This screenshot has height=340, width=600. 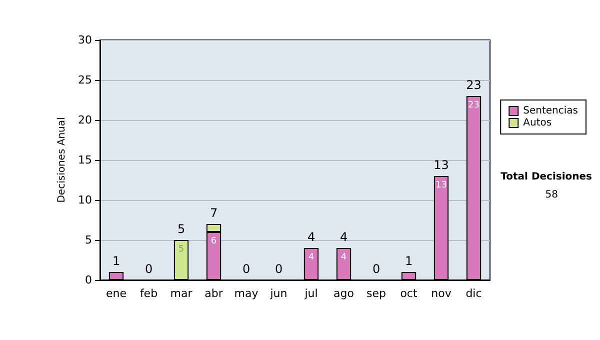 What do you see at coordinates (474, 85) in the screenshot?
I see `total-label: 23` at bounding box center [474, 85].